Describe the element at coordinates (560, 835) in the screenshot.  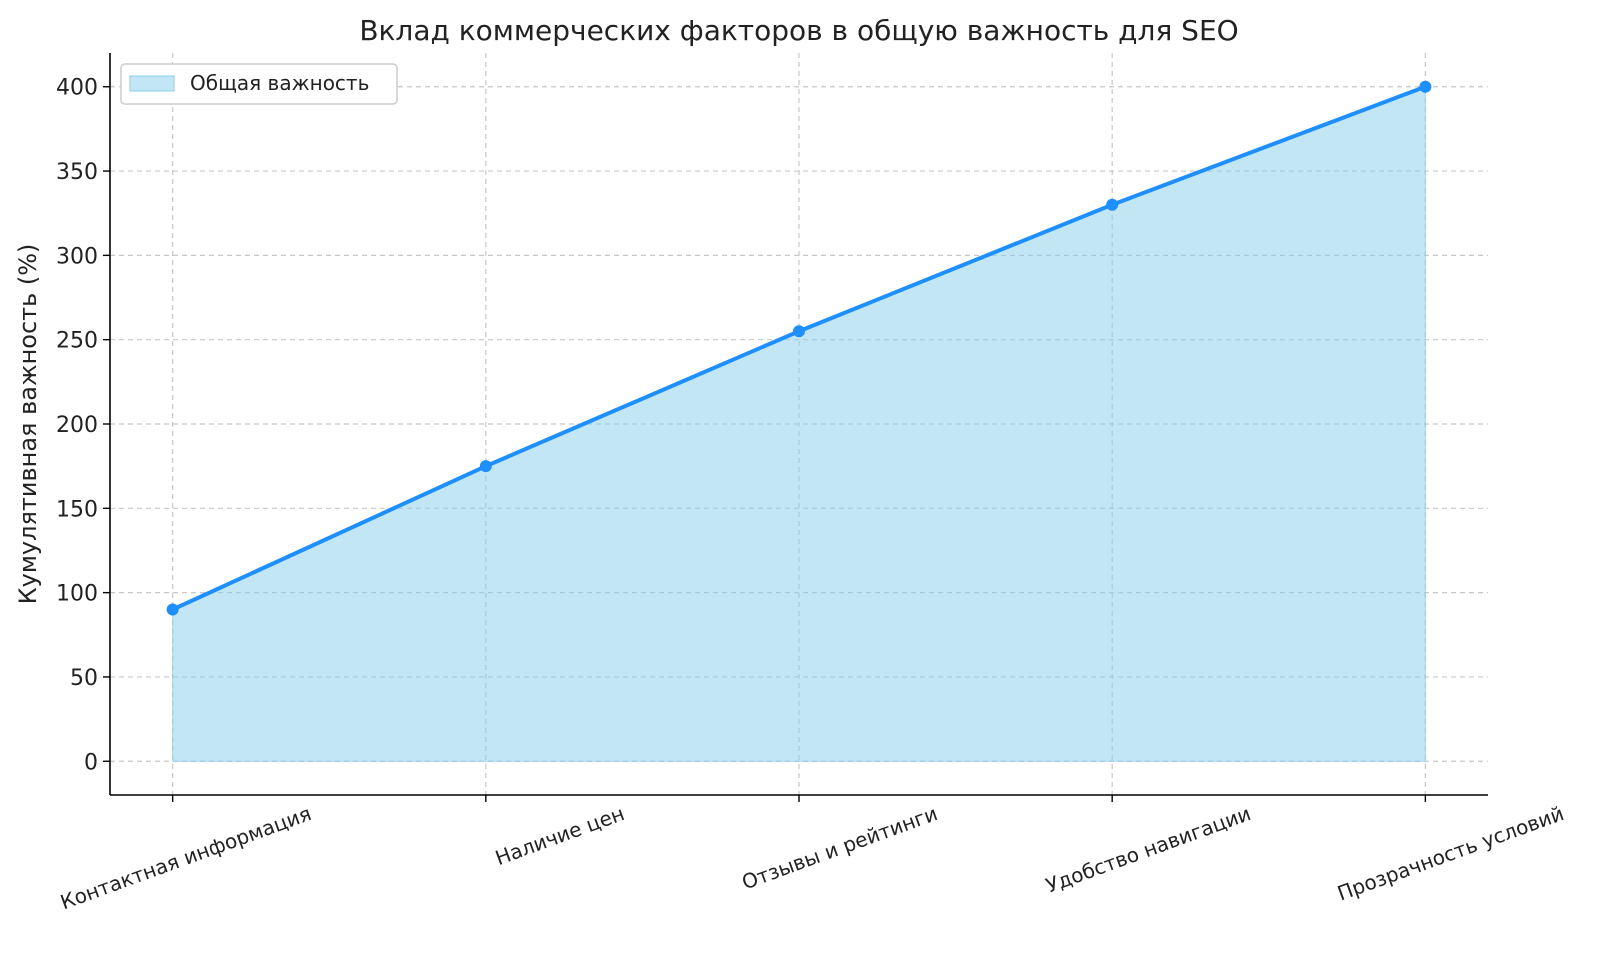
I see `x-tick-label: Наличие цен` at that location.